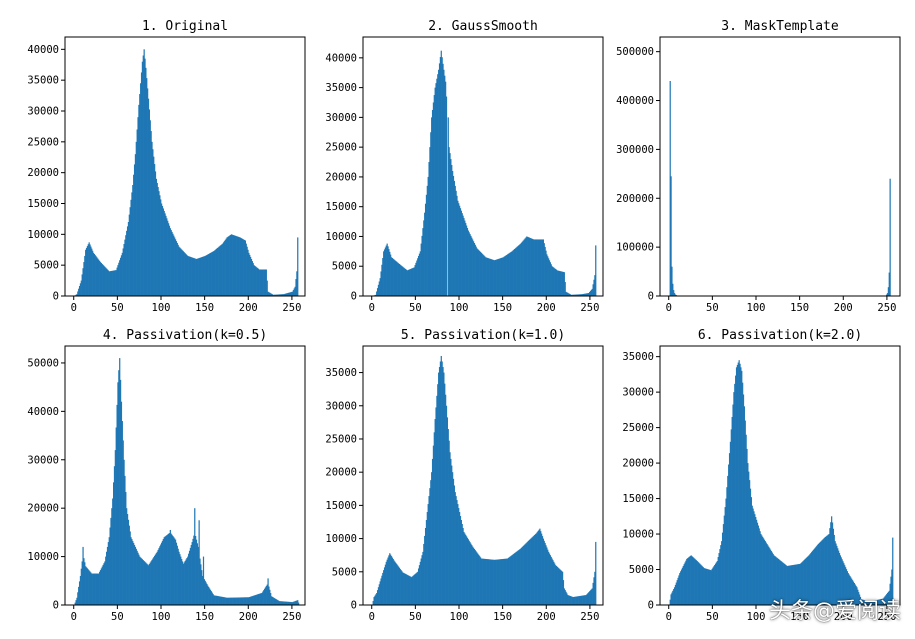 This screenshot has width=915, height=639. Describe the element at coordinates (799, 617) in the screenshot. I see `x-tick-label: 150` at that location.